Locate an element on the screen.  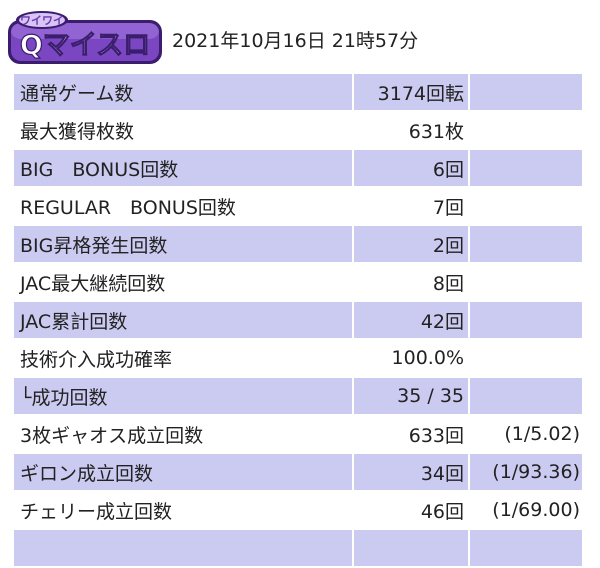
row-label: JAC最大継続回数 is located at coordinates (93, 283).